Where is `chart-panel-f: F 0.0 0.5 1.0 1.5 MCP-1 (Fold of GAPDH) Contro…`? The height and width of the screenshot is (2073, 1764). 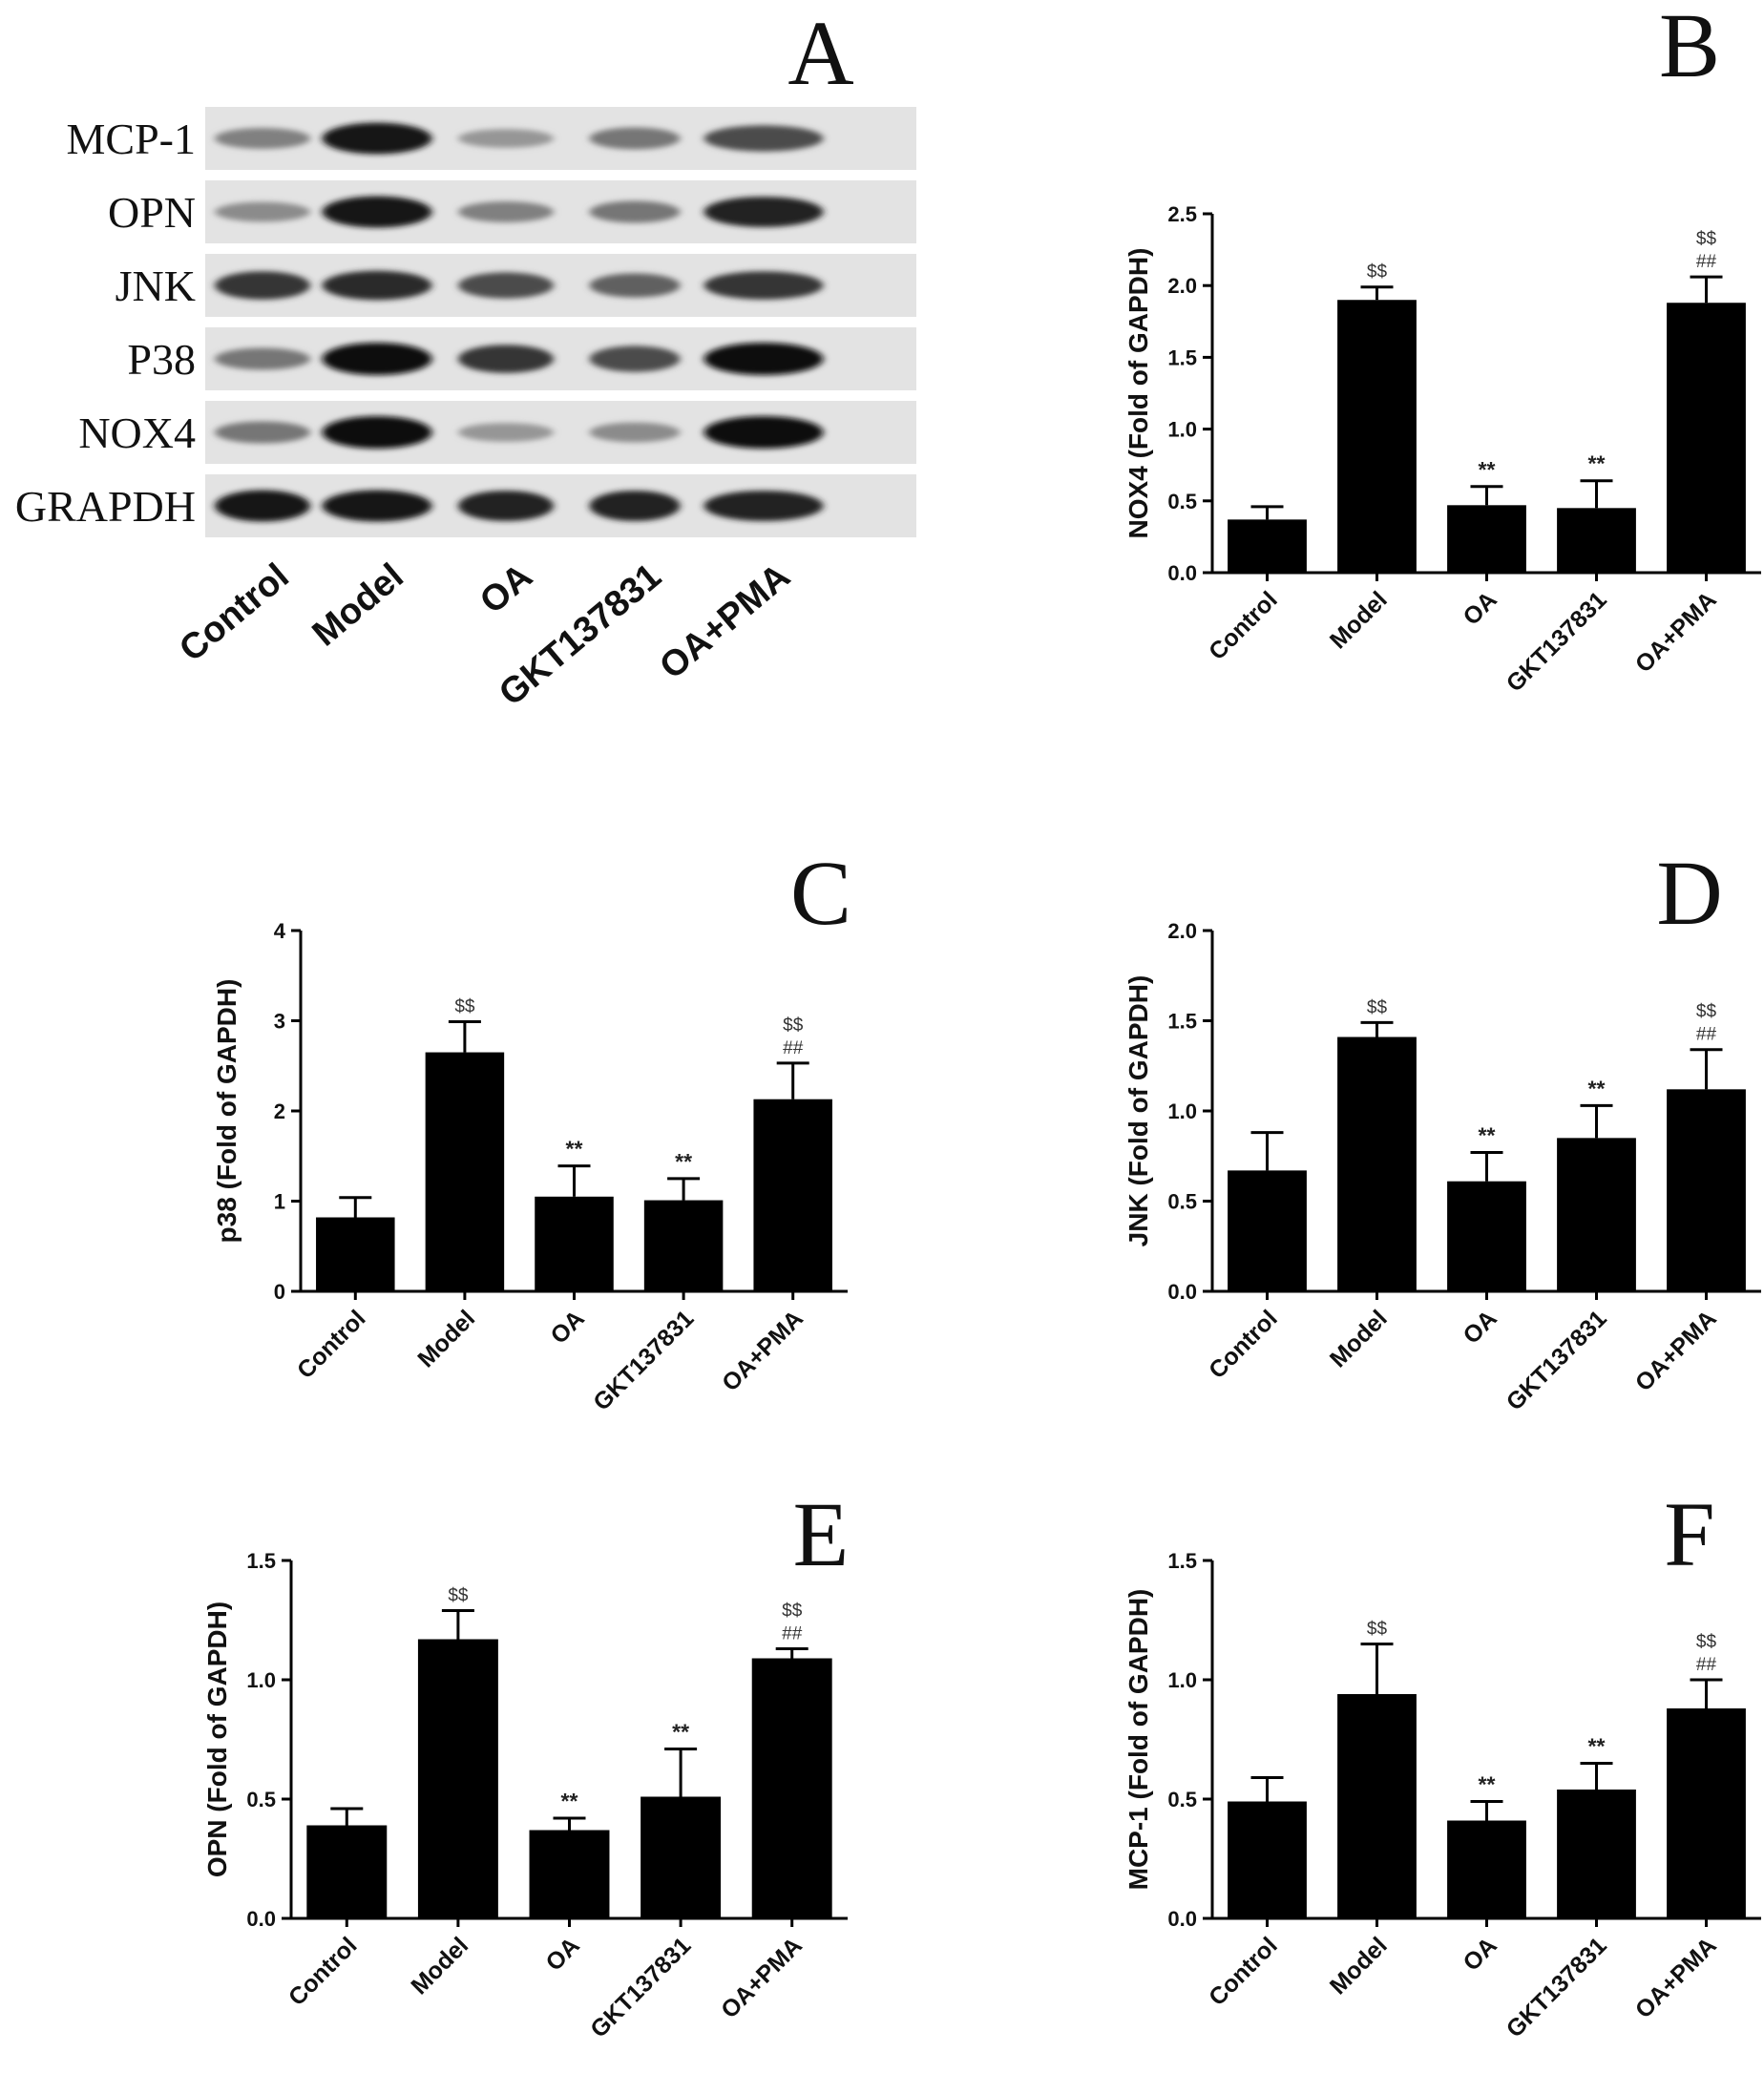 chart-panel-f: F 0.0 0.5 1.0 1.5 MCP-1 (Fold of GAPDH) Contro… is located at coordinates (1443, 1763).